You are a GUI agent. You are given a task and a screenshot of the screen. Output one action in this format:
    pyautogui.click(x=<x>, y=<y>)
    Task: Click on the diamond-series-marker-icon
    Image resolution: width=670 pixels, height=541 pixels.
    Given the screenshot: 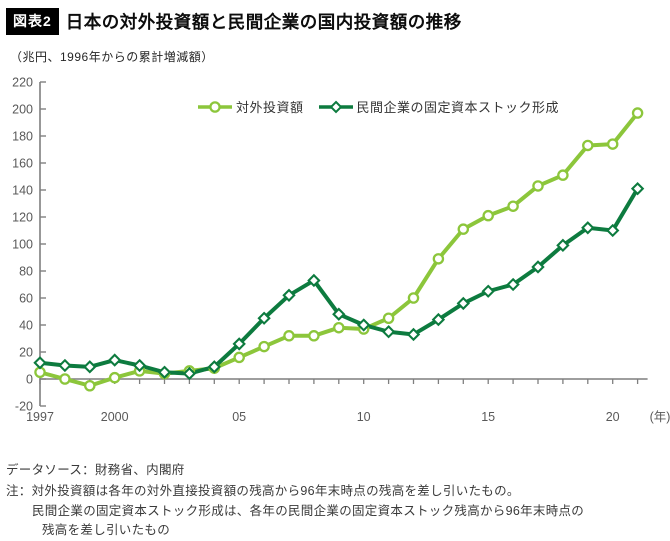 What is the action you would take?
    pyautogui.click(x=335, y=106)
    